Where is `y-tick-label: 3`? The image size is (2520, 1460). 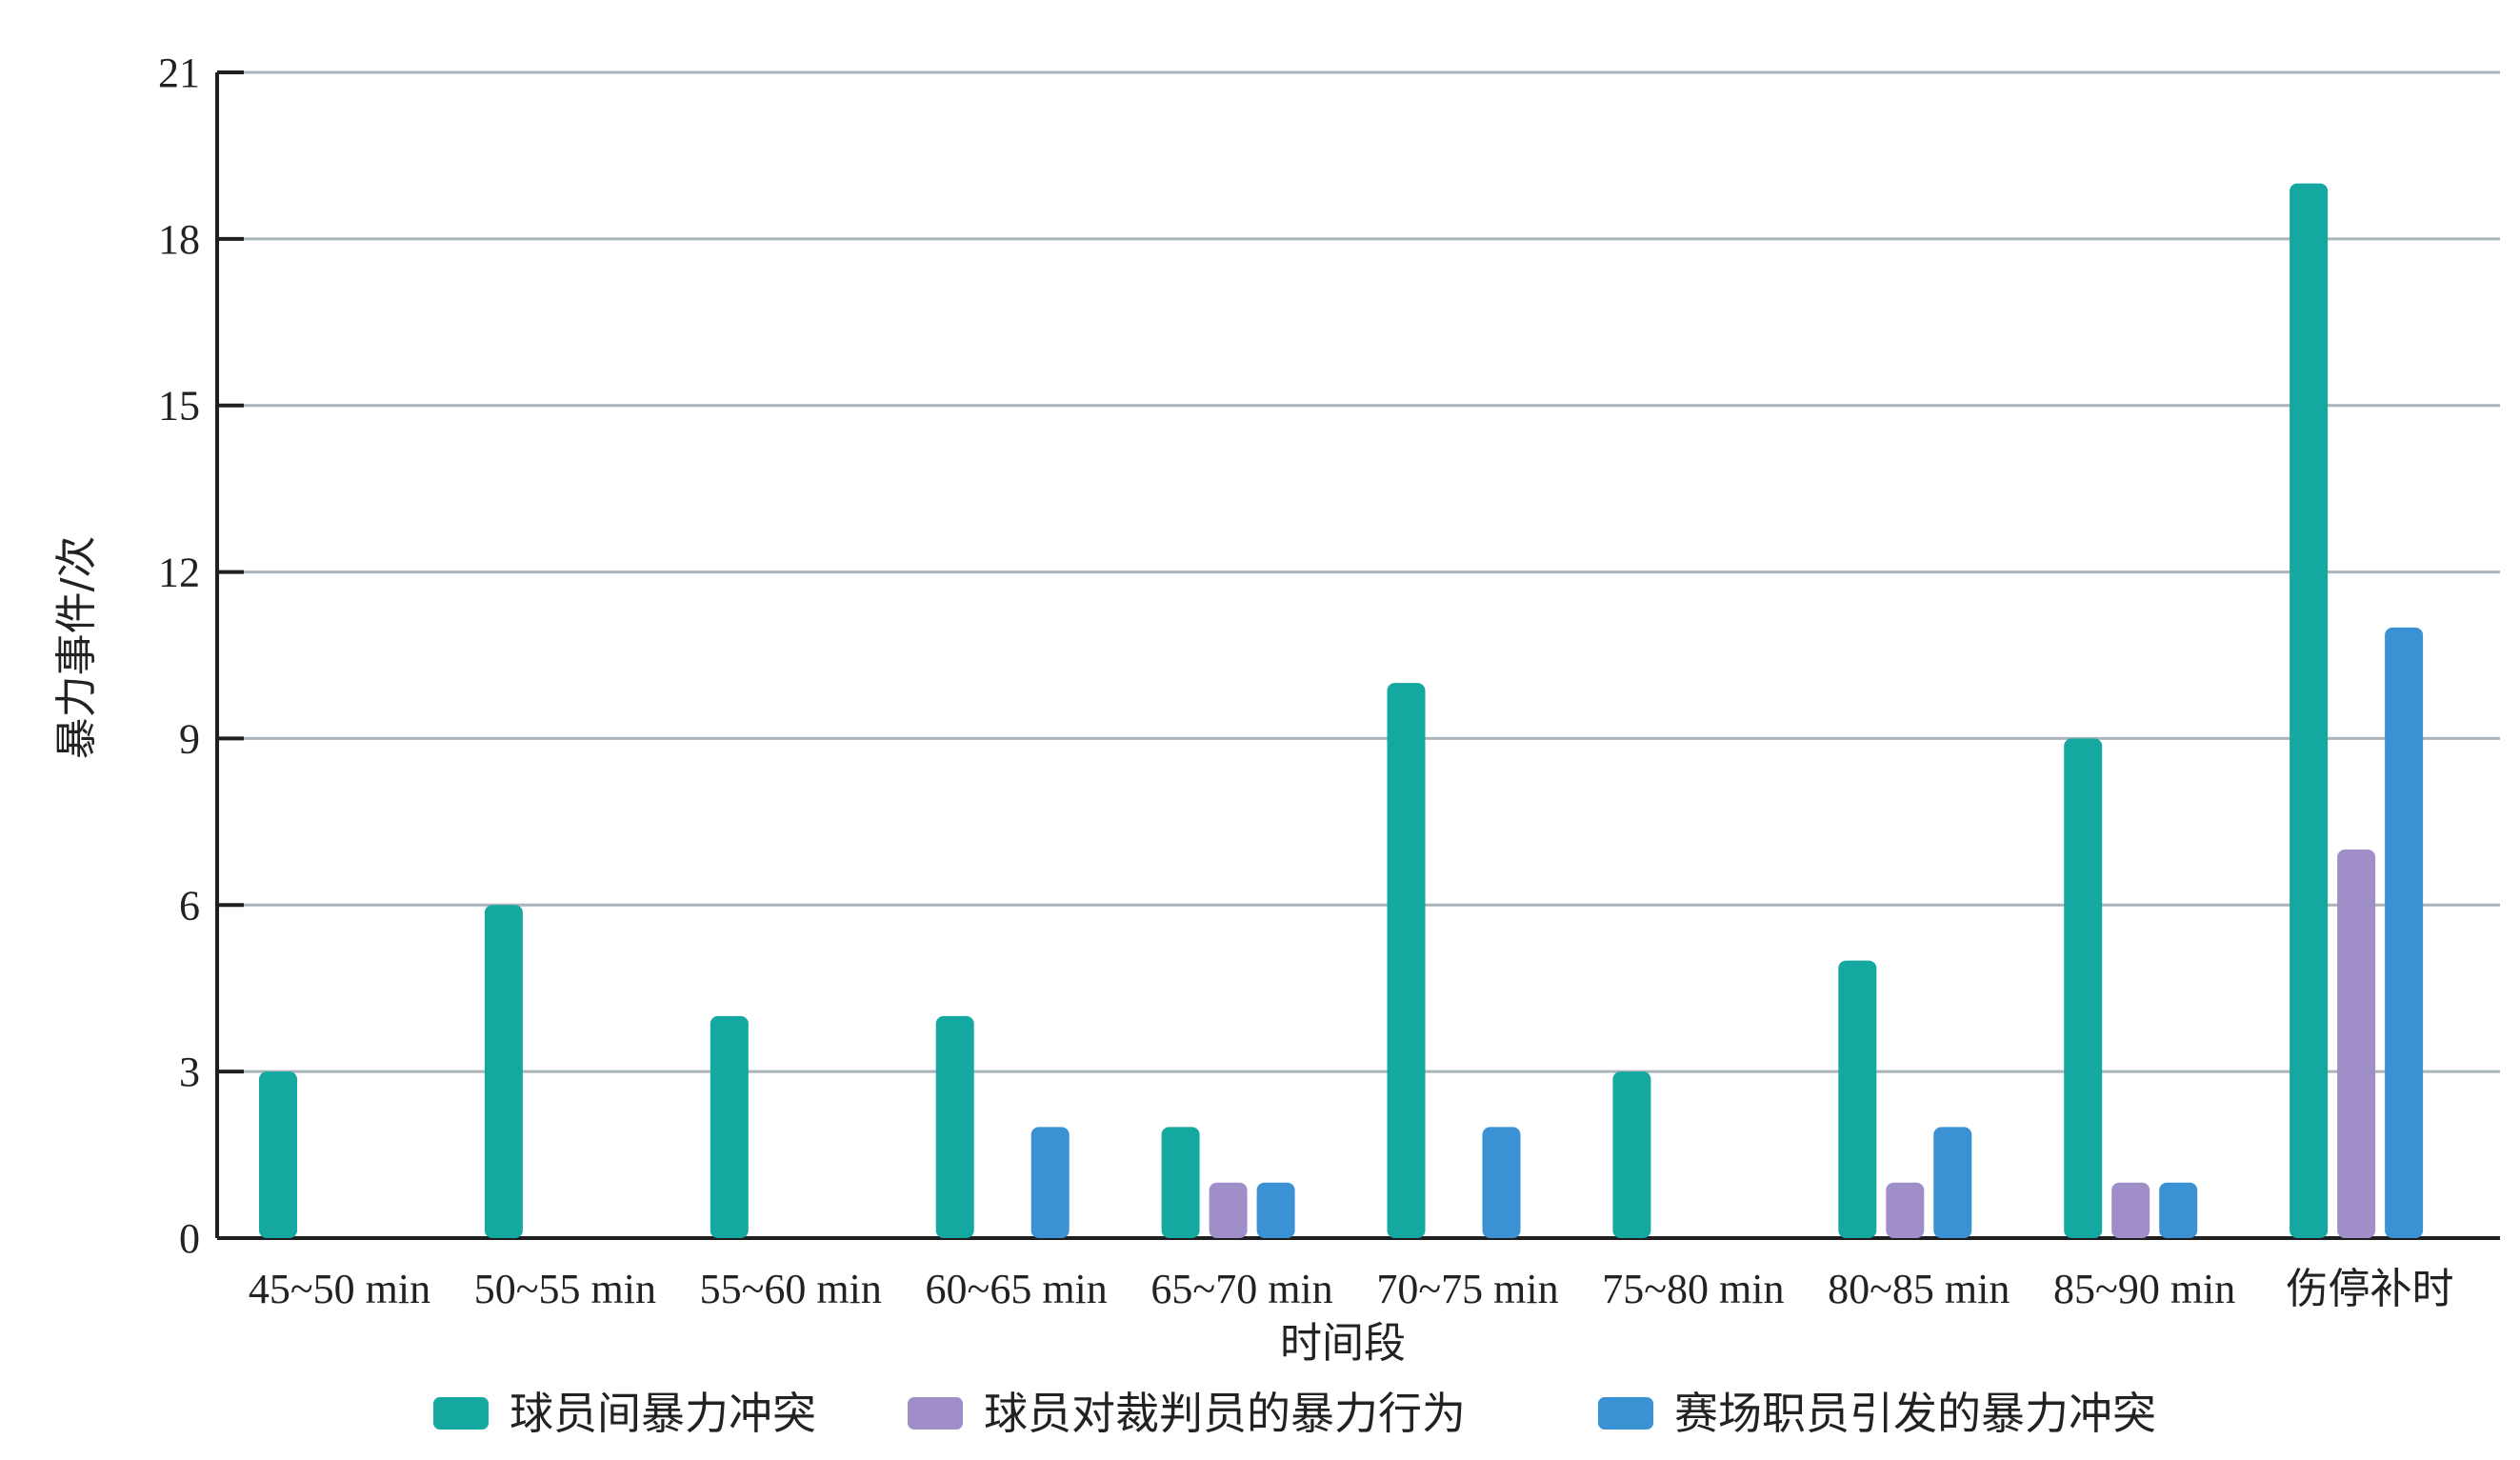
y-tick-label: 3 is located at coordinates (189, 1072).